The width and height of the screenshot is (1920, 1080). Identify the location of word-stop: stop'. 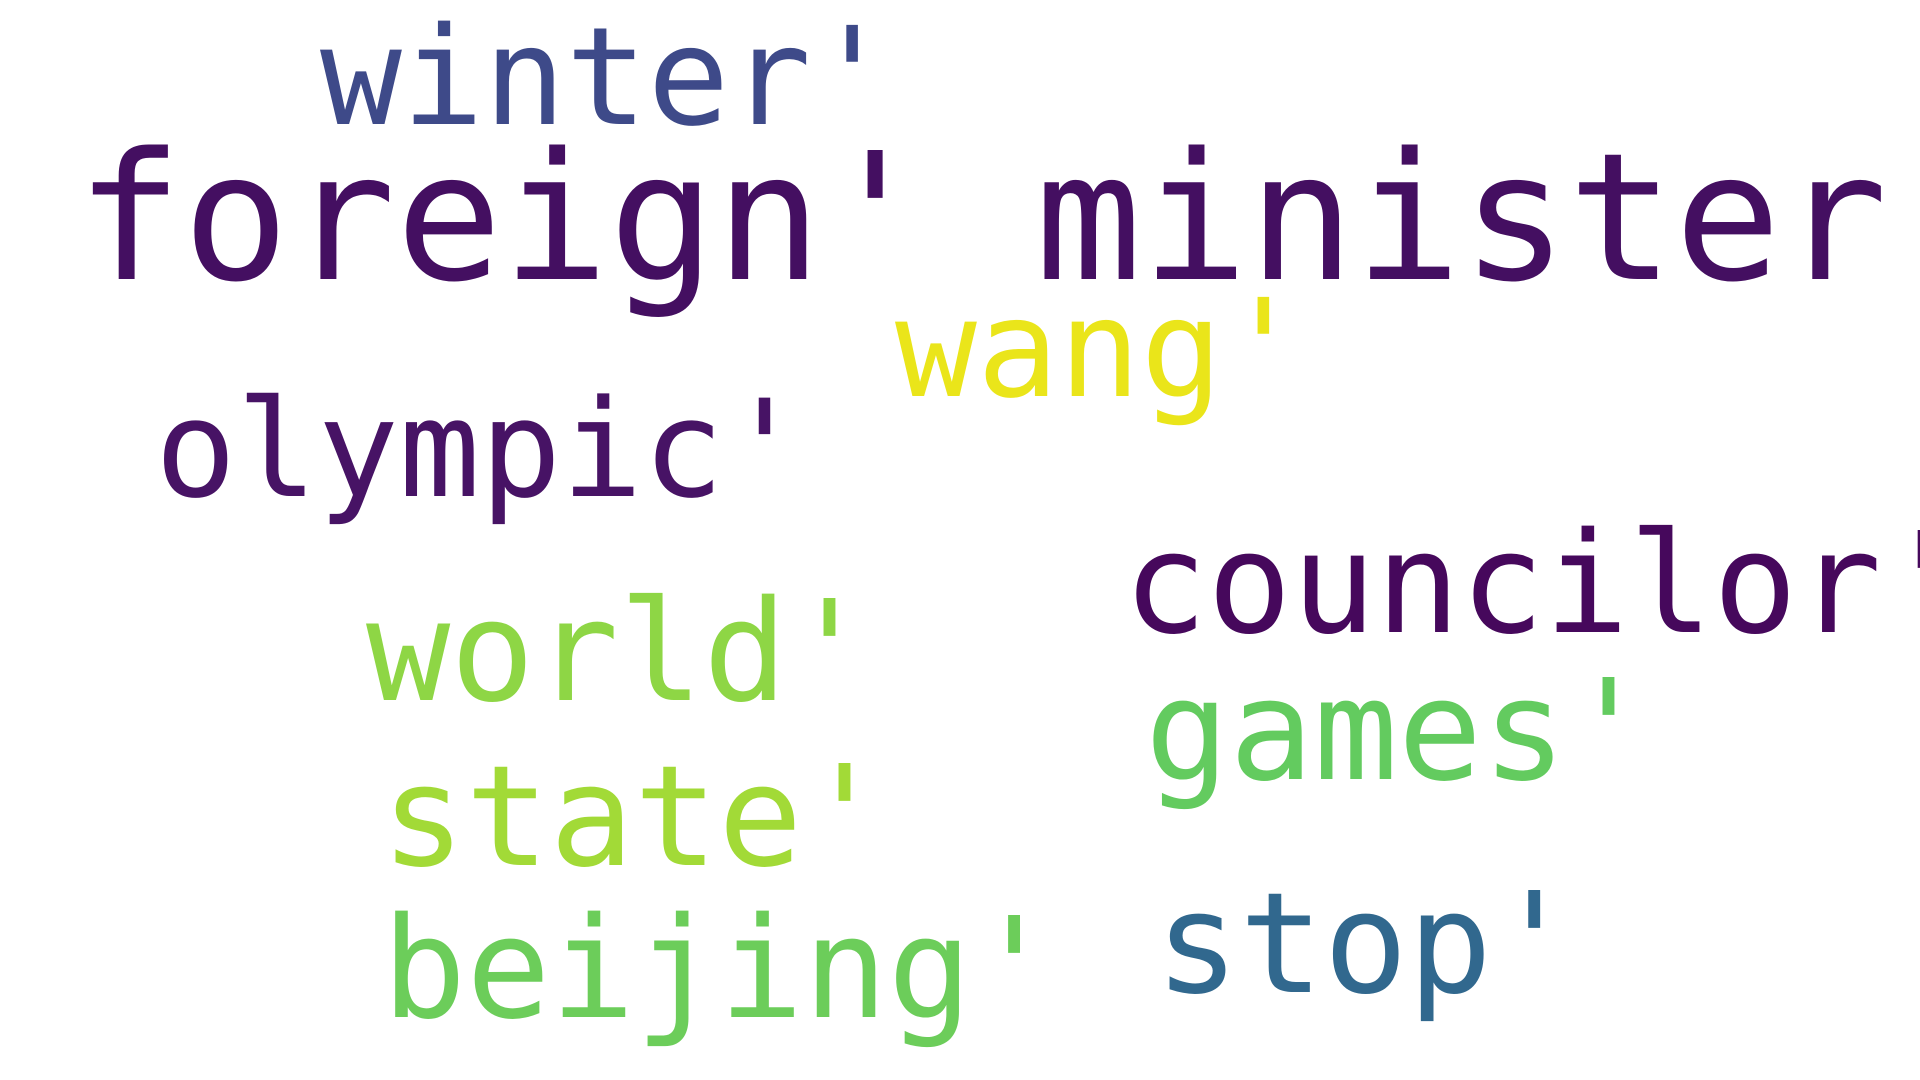
(1366, 944).